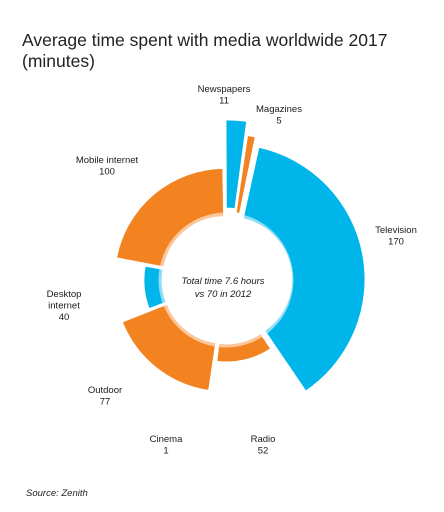 The height and width of the screenshot is (512, 444). I want to click on inner-hole, so click(226, 280).